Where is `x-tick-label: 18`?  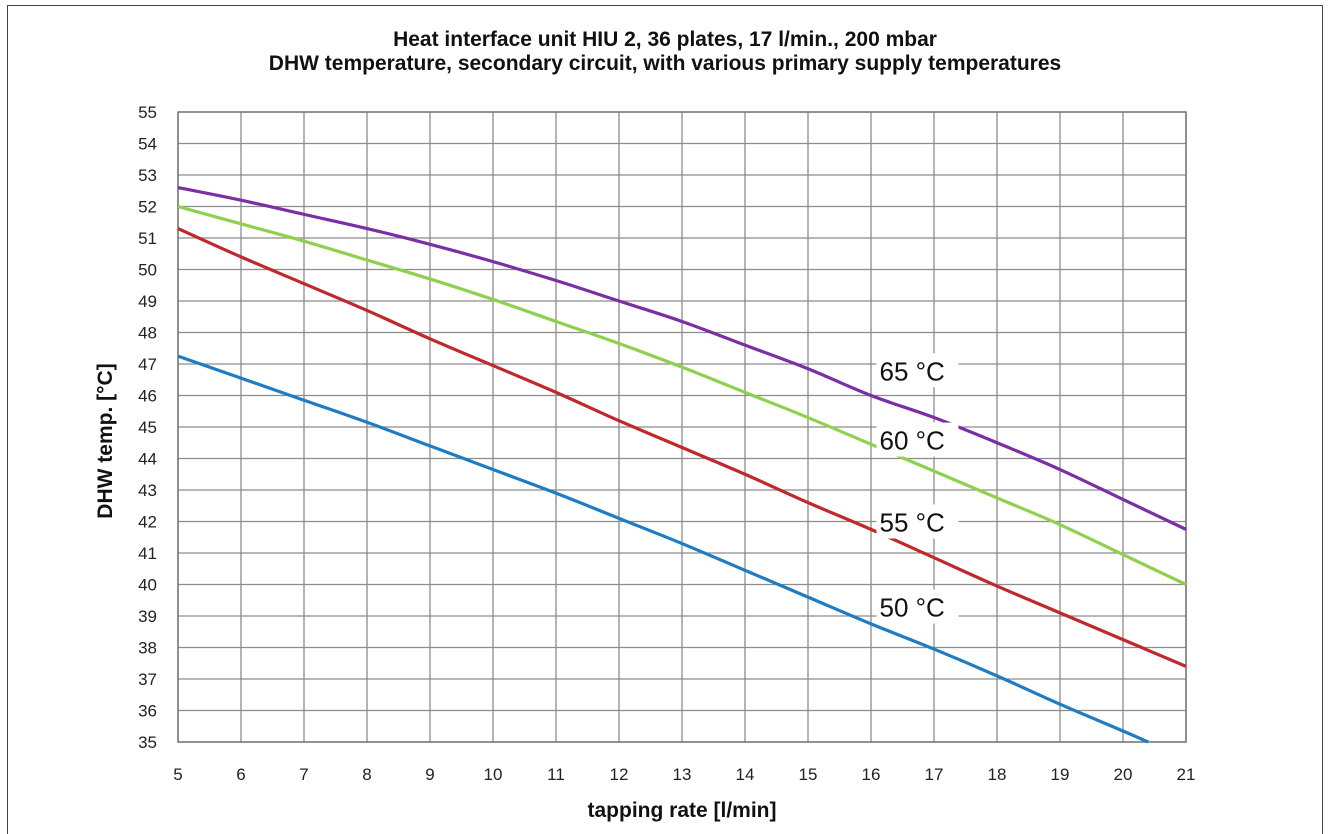 x-tick-label: 18 is located at coordinates (997, 774).